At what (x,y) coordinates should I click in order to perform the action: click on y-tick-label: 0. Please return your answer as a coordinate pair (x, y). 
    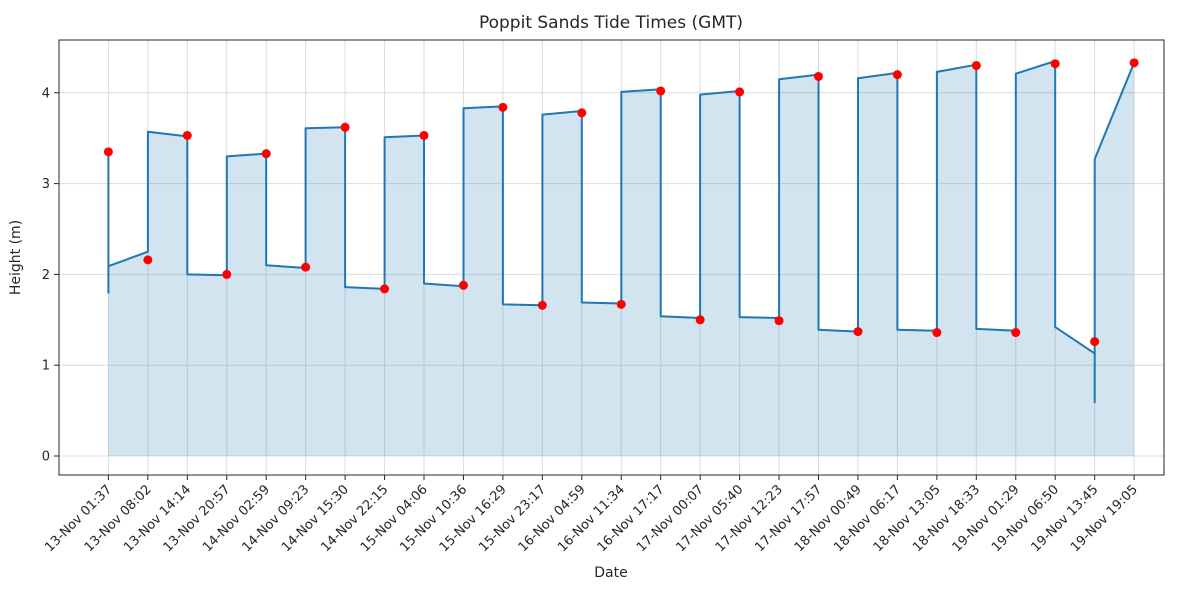
    Looking at the image, I should click on (46, 457).